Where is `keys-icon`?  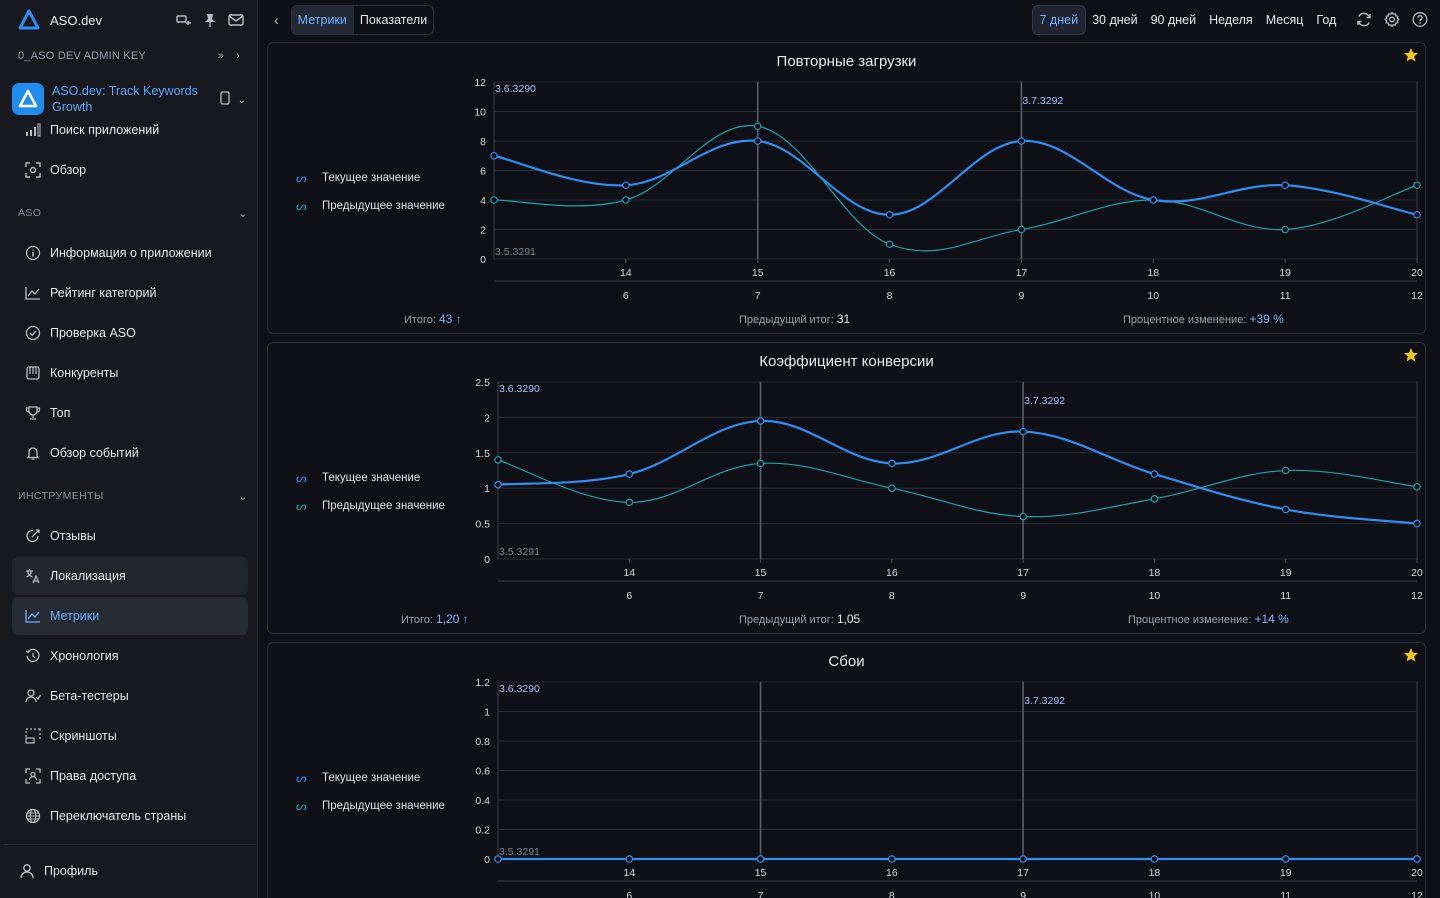 keys-icon is located at coordinates (184, 20).